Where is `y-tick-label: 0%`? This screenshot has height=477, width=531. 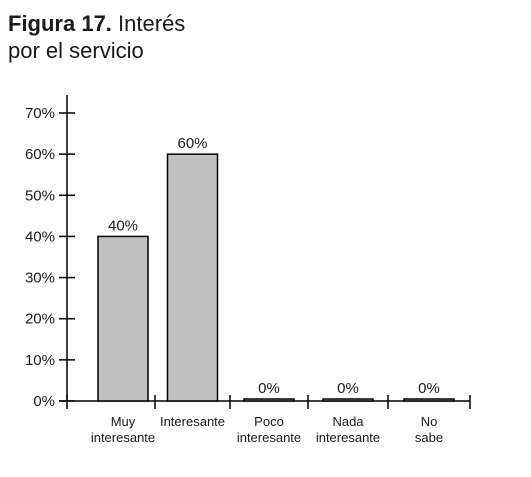 y-tick-label: 0% is located at coordinates (44, 401).